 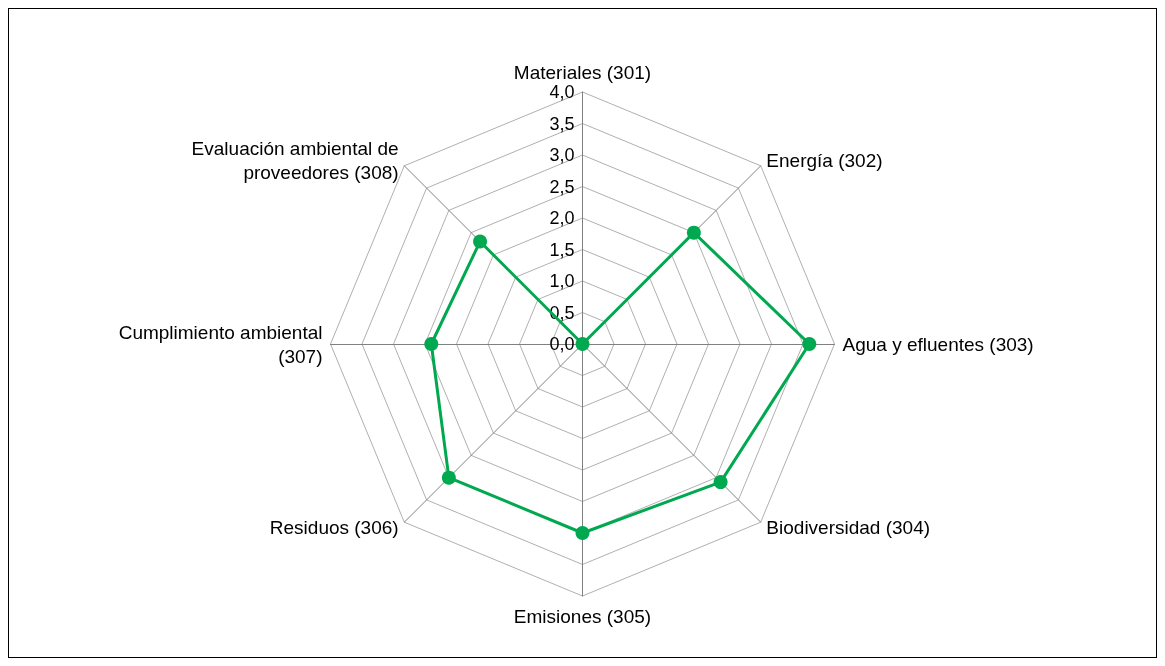 What do you see at coordinates (562, 123) in the screenshot?
I see `y-tick-label: 3,5` at bounding box center [562, 123].